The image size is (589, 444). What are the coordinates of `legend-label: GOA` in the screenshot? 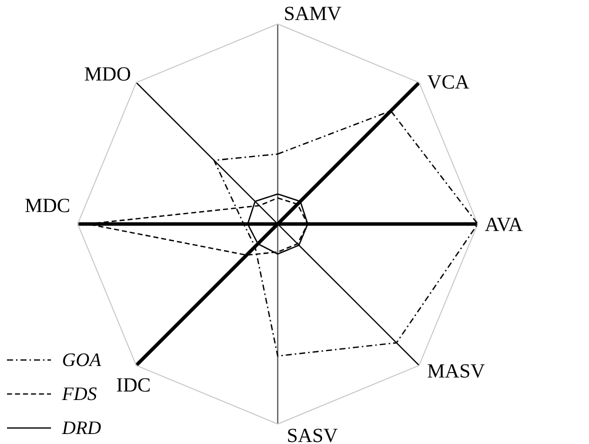 It's located at (82, 360).